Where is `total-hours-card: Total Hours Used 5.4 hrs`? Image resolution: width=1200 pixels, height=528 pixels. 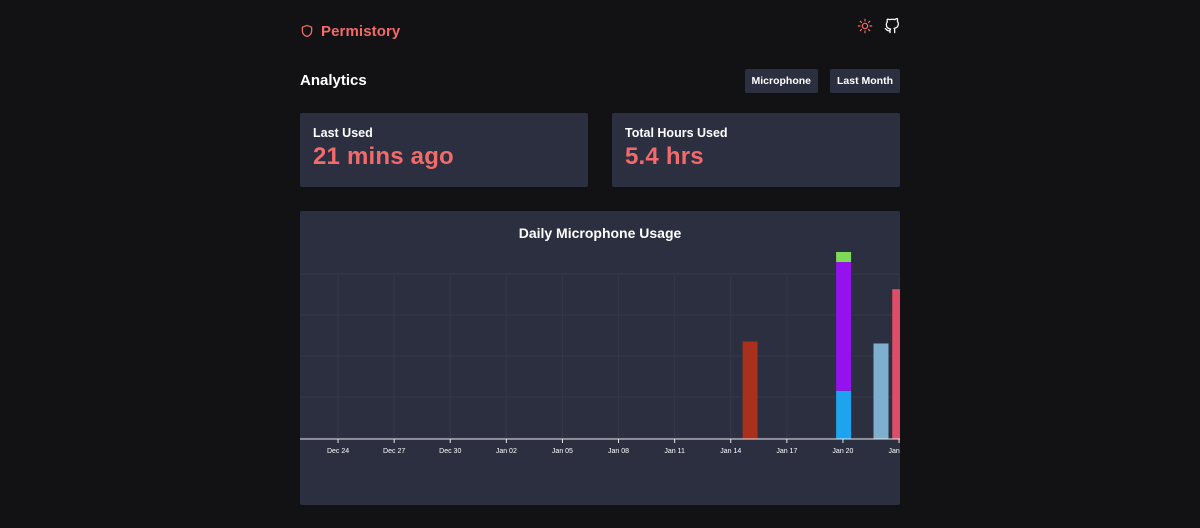
total-hours-card: Total Hours Used 5.4 hrs is located at coordinates (756, 150).